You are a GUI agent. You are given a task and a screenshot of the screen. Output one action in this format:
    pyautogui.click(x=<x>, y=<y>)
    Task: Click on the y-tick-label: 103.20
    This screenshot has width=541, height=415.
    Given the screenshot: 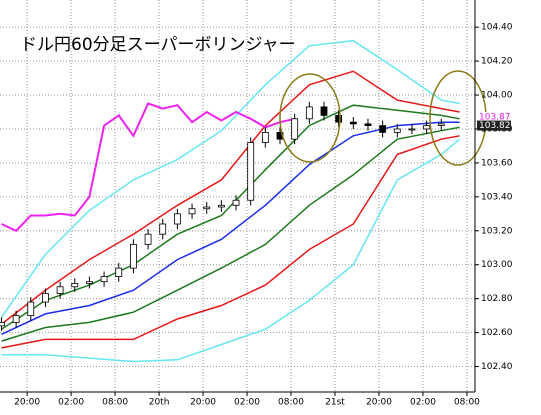 What is the action you would take?
    pyautogui.click(x=497, y=231)
    